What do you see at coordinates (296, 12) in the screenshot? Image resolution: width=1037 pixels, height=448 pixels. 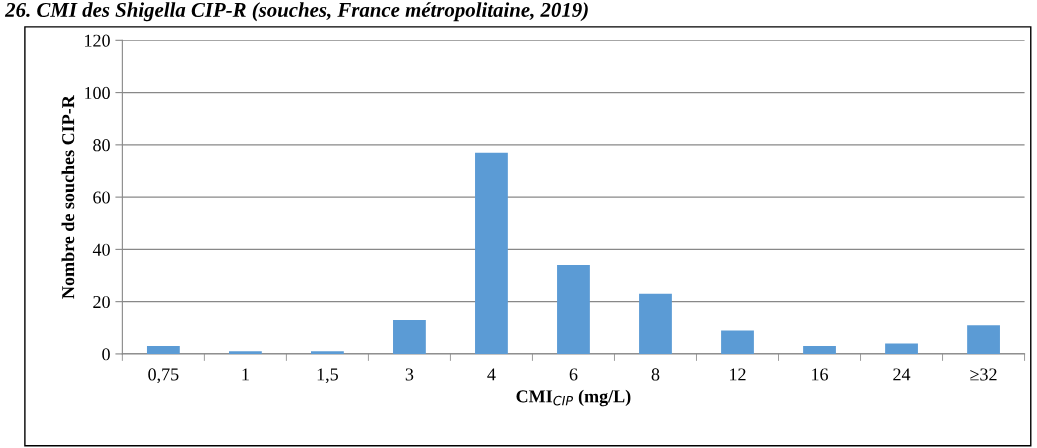 I see `chart-title: 26. CMI des Shigella CIP-R (souches, France métropolitaine, 2019)` at bounding box center [296, 12].